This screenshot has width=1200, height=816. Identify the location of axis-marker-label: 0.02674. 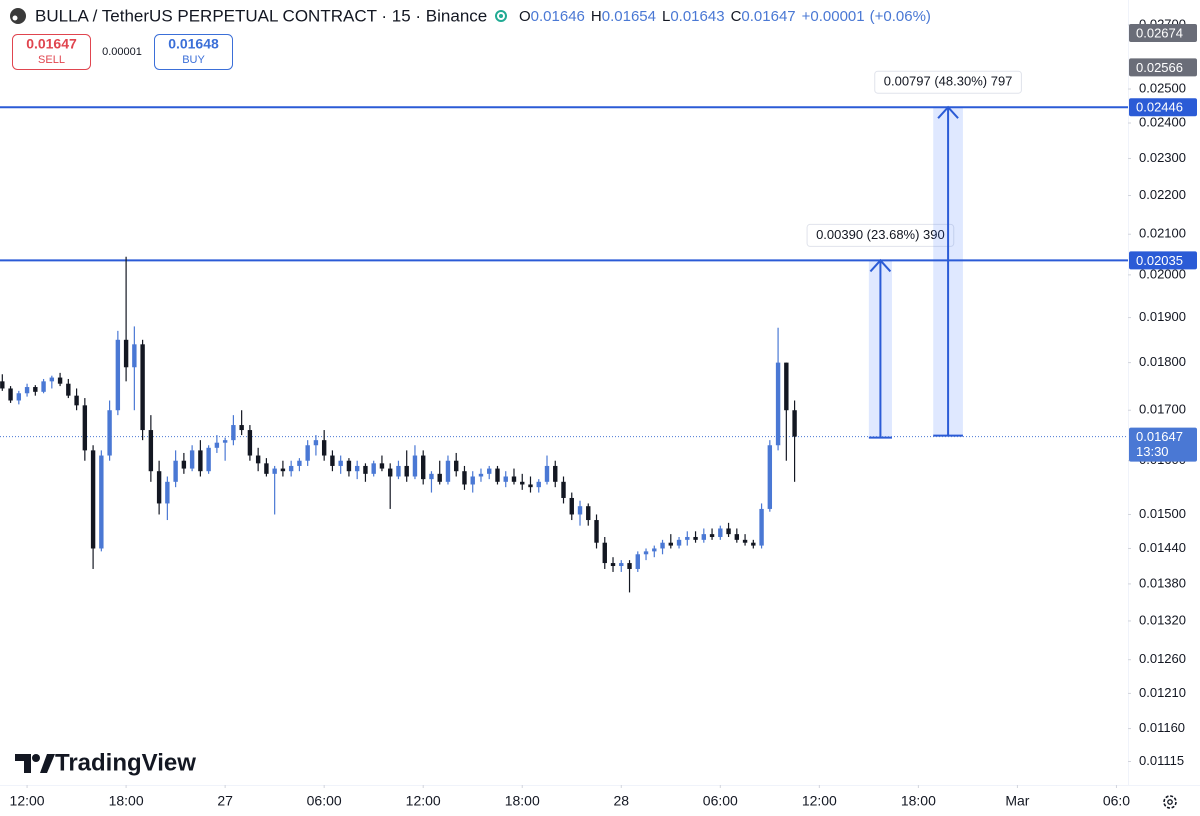
(1159, 32).